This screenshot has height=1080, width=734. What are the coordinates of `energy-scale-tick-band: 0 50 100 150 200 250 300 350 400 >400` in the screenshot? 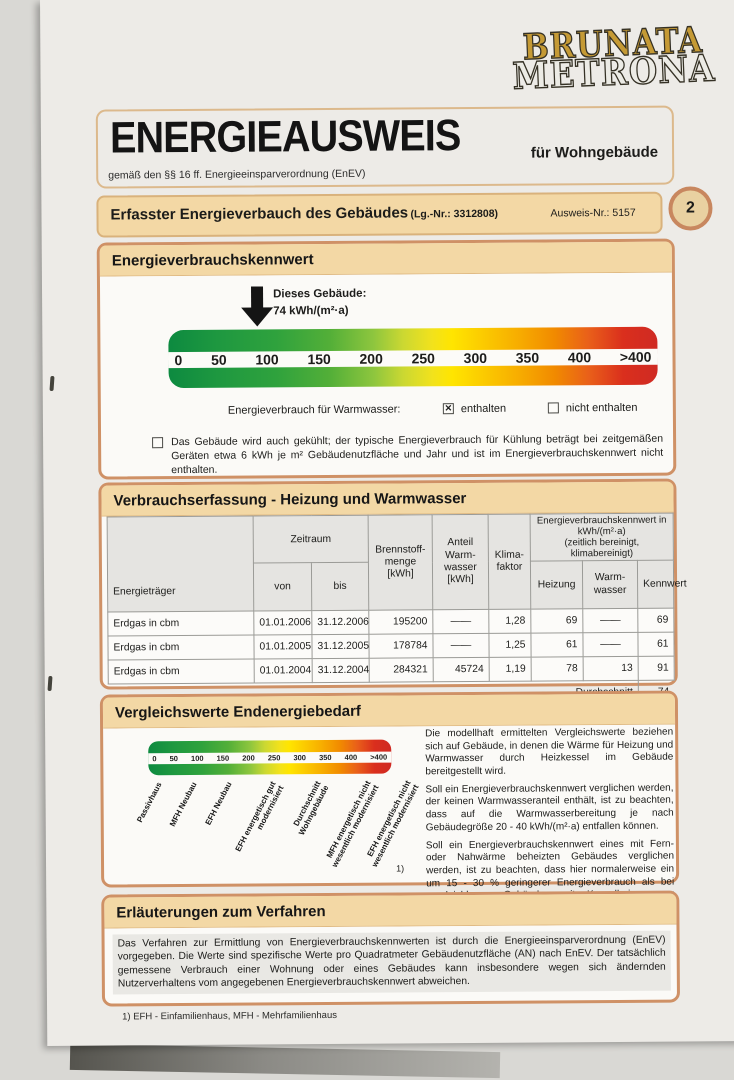 It's located at (413, 358).